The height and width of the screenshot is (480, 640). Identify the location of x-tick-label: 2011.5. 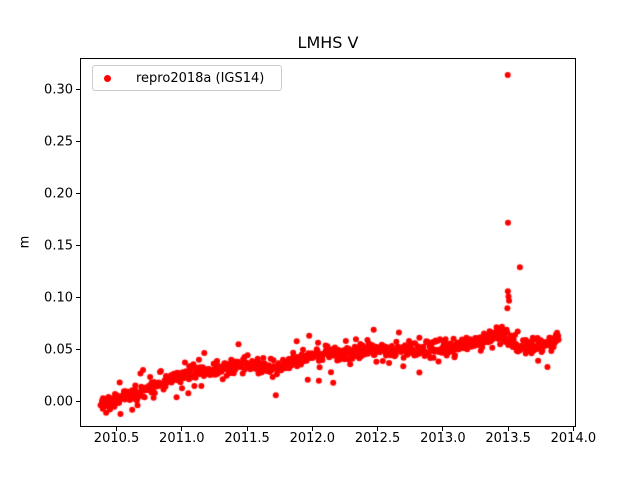
(247, 438).